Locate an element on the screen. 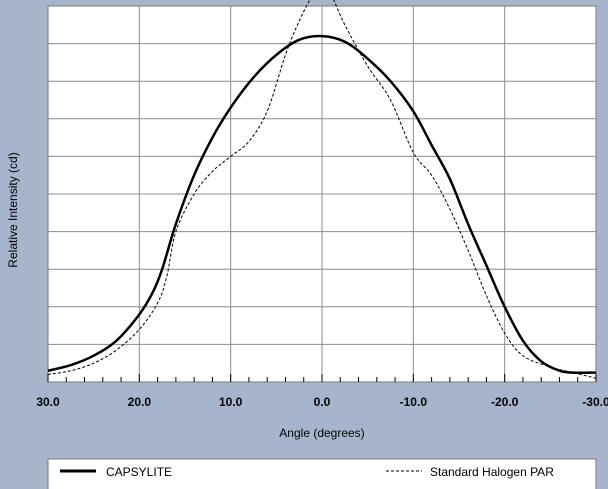 The width and height of the screenshot is (608, 489). x-axis-title: Angle (degrees) is located at coordinates (321, 433).